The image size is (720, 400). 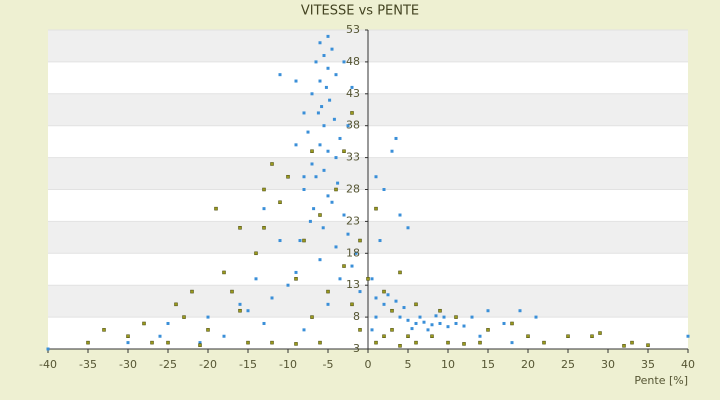 I want to click on x-tick-label: 30, so click(x=608, y=364).